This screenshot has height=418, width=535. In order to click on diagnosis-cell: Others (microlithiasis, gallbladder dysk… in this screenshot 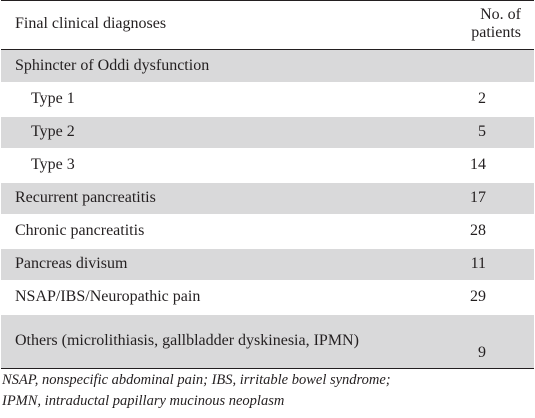, I will do `click(216, 341)`.